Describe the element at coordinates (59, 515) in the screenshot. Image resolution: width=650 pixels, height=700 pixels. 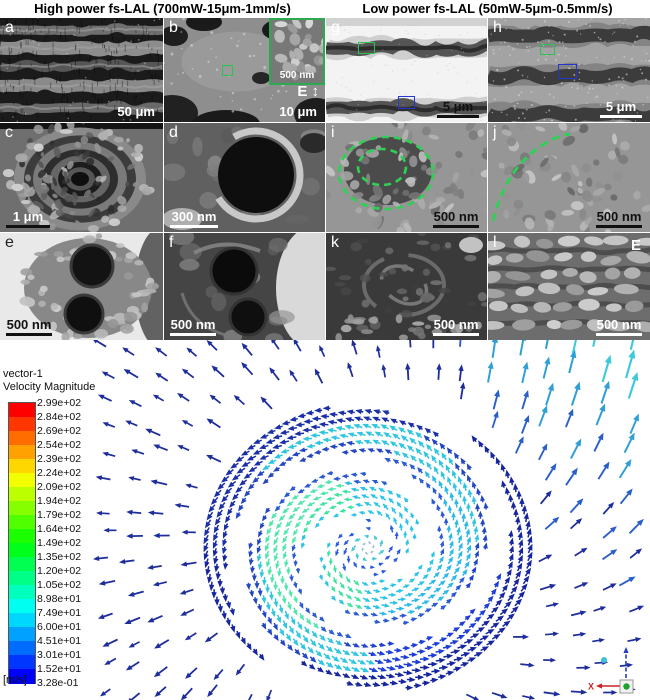
I see `colorbar-label: 1.79e+02` at that location.